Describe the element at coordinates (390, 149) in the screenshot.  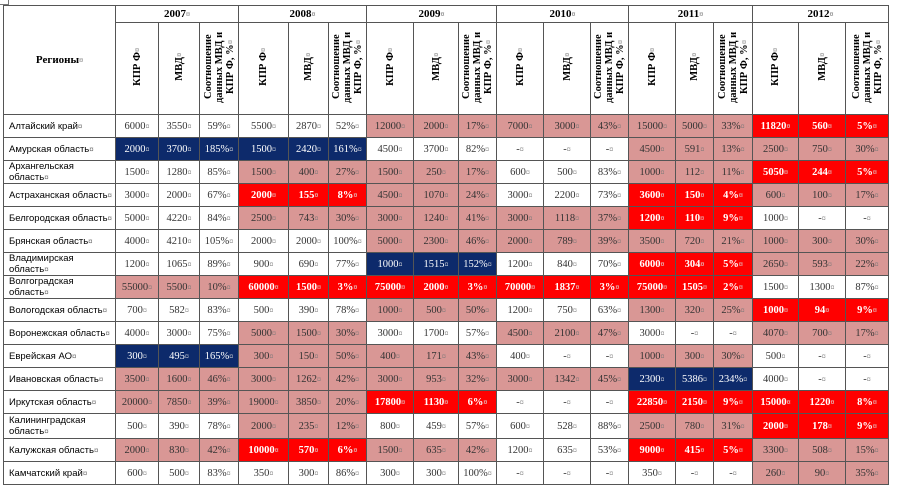
I see `cell-kpr-2009: 4500` at that location.